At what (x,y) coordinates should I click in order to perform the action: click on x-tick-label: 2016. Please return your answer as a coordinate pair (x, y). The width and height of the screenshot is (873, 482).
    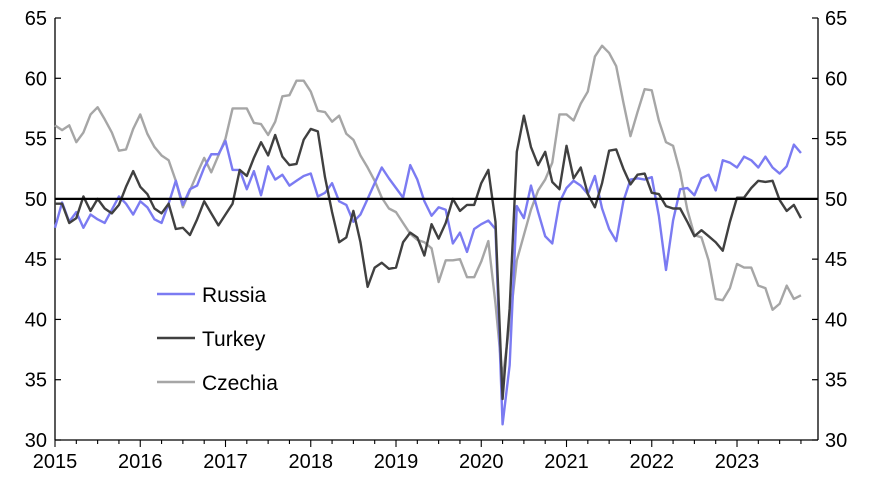
    Looking at the image, I should click on (140, 462).